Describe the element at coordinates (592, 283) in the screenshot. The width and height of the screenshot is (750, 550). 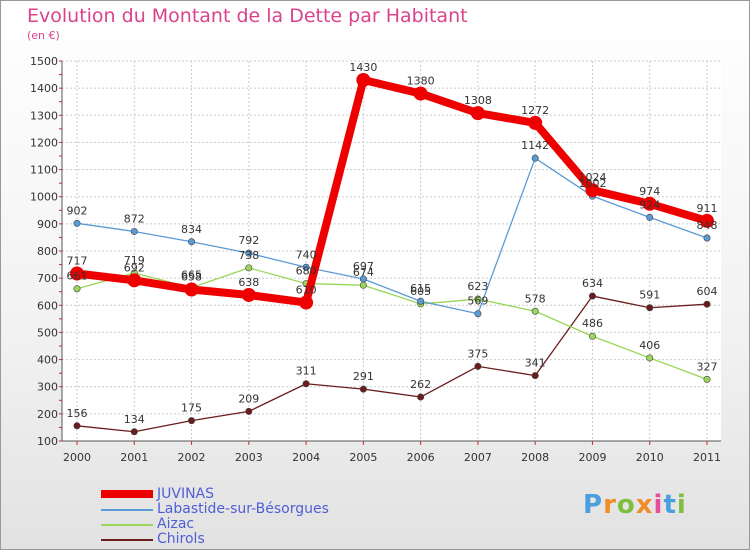
I see `data-label: 634` at that location.